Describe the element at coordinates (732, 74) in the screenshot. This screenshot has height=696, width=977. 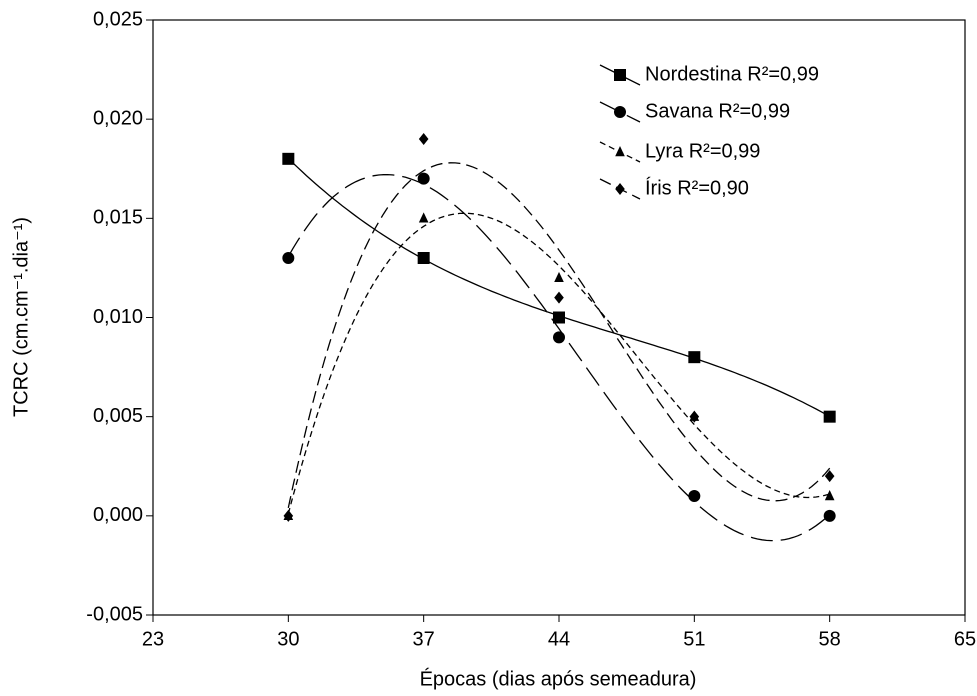
I see `legend-label: Nordestina R²=0,99` at that location.